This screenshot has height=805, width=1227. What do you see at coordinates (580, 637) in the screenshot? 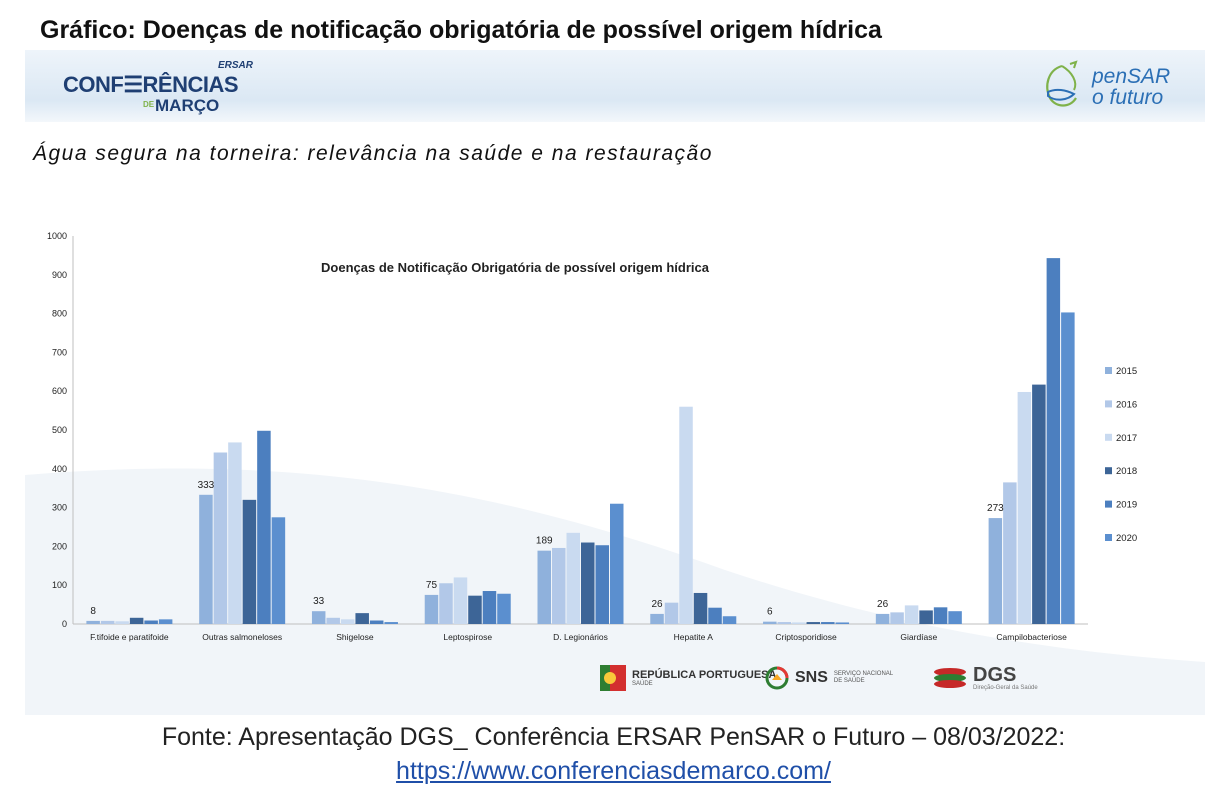
I see `x-tick-label: D. Legionários` at bounding box center [580, 637].